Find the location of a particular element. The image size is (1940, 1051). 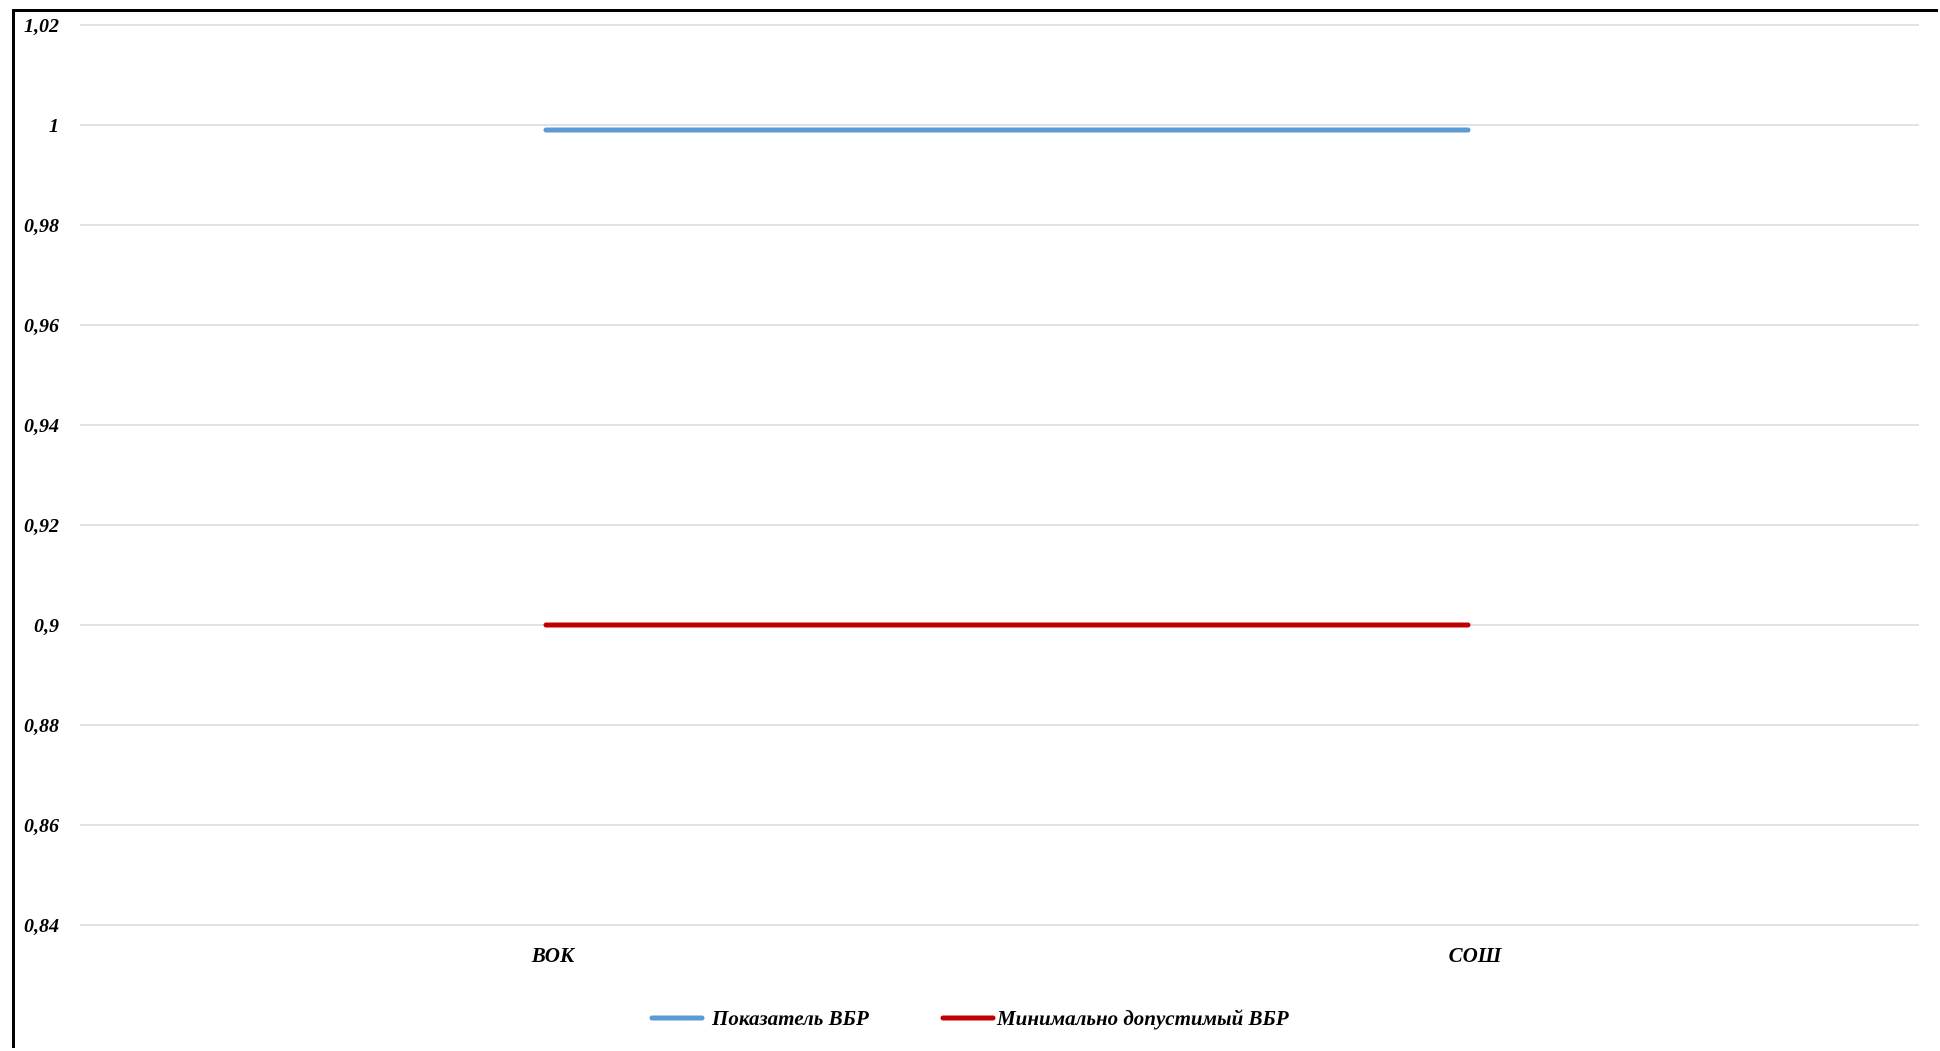

y-tick-label: 0,96 is located at coordinates (41, 326).